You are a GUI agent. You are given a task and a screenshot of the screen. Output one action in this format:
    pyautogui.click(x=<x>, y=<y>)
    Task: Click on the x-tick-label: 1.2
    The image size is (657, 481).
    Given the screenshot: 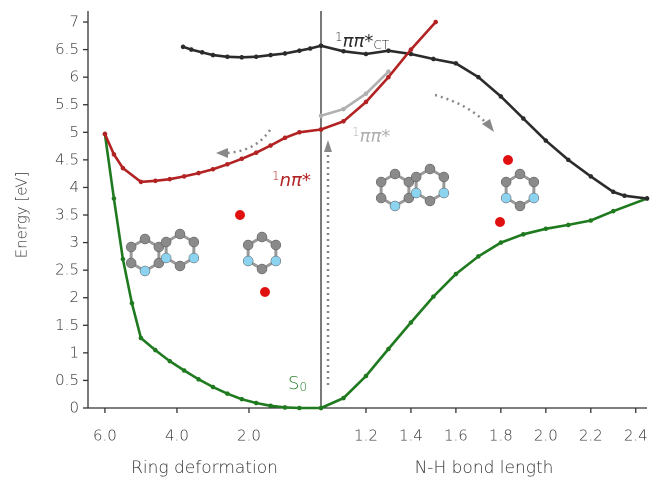 What is the action you would take?
    pyautogui.click(x=366, y=436)
    